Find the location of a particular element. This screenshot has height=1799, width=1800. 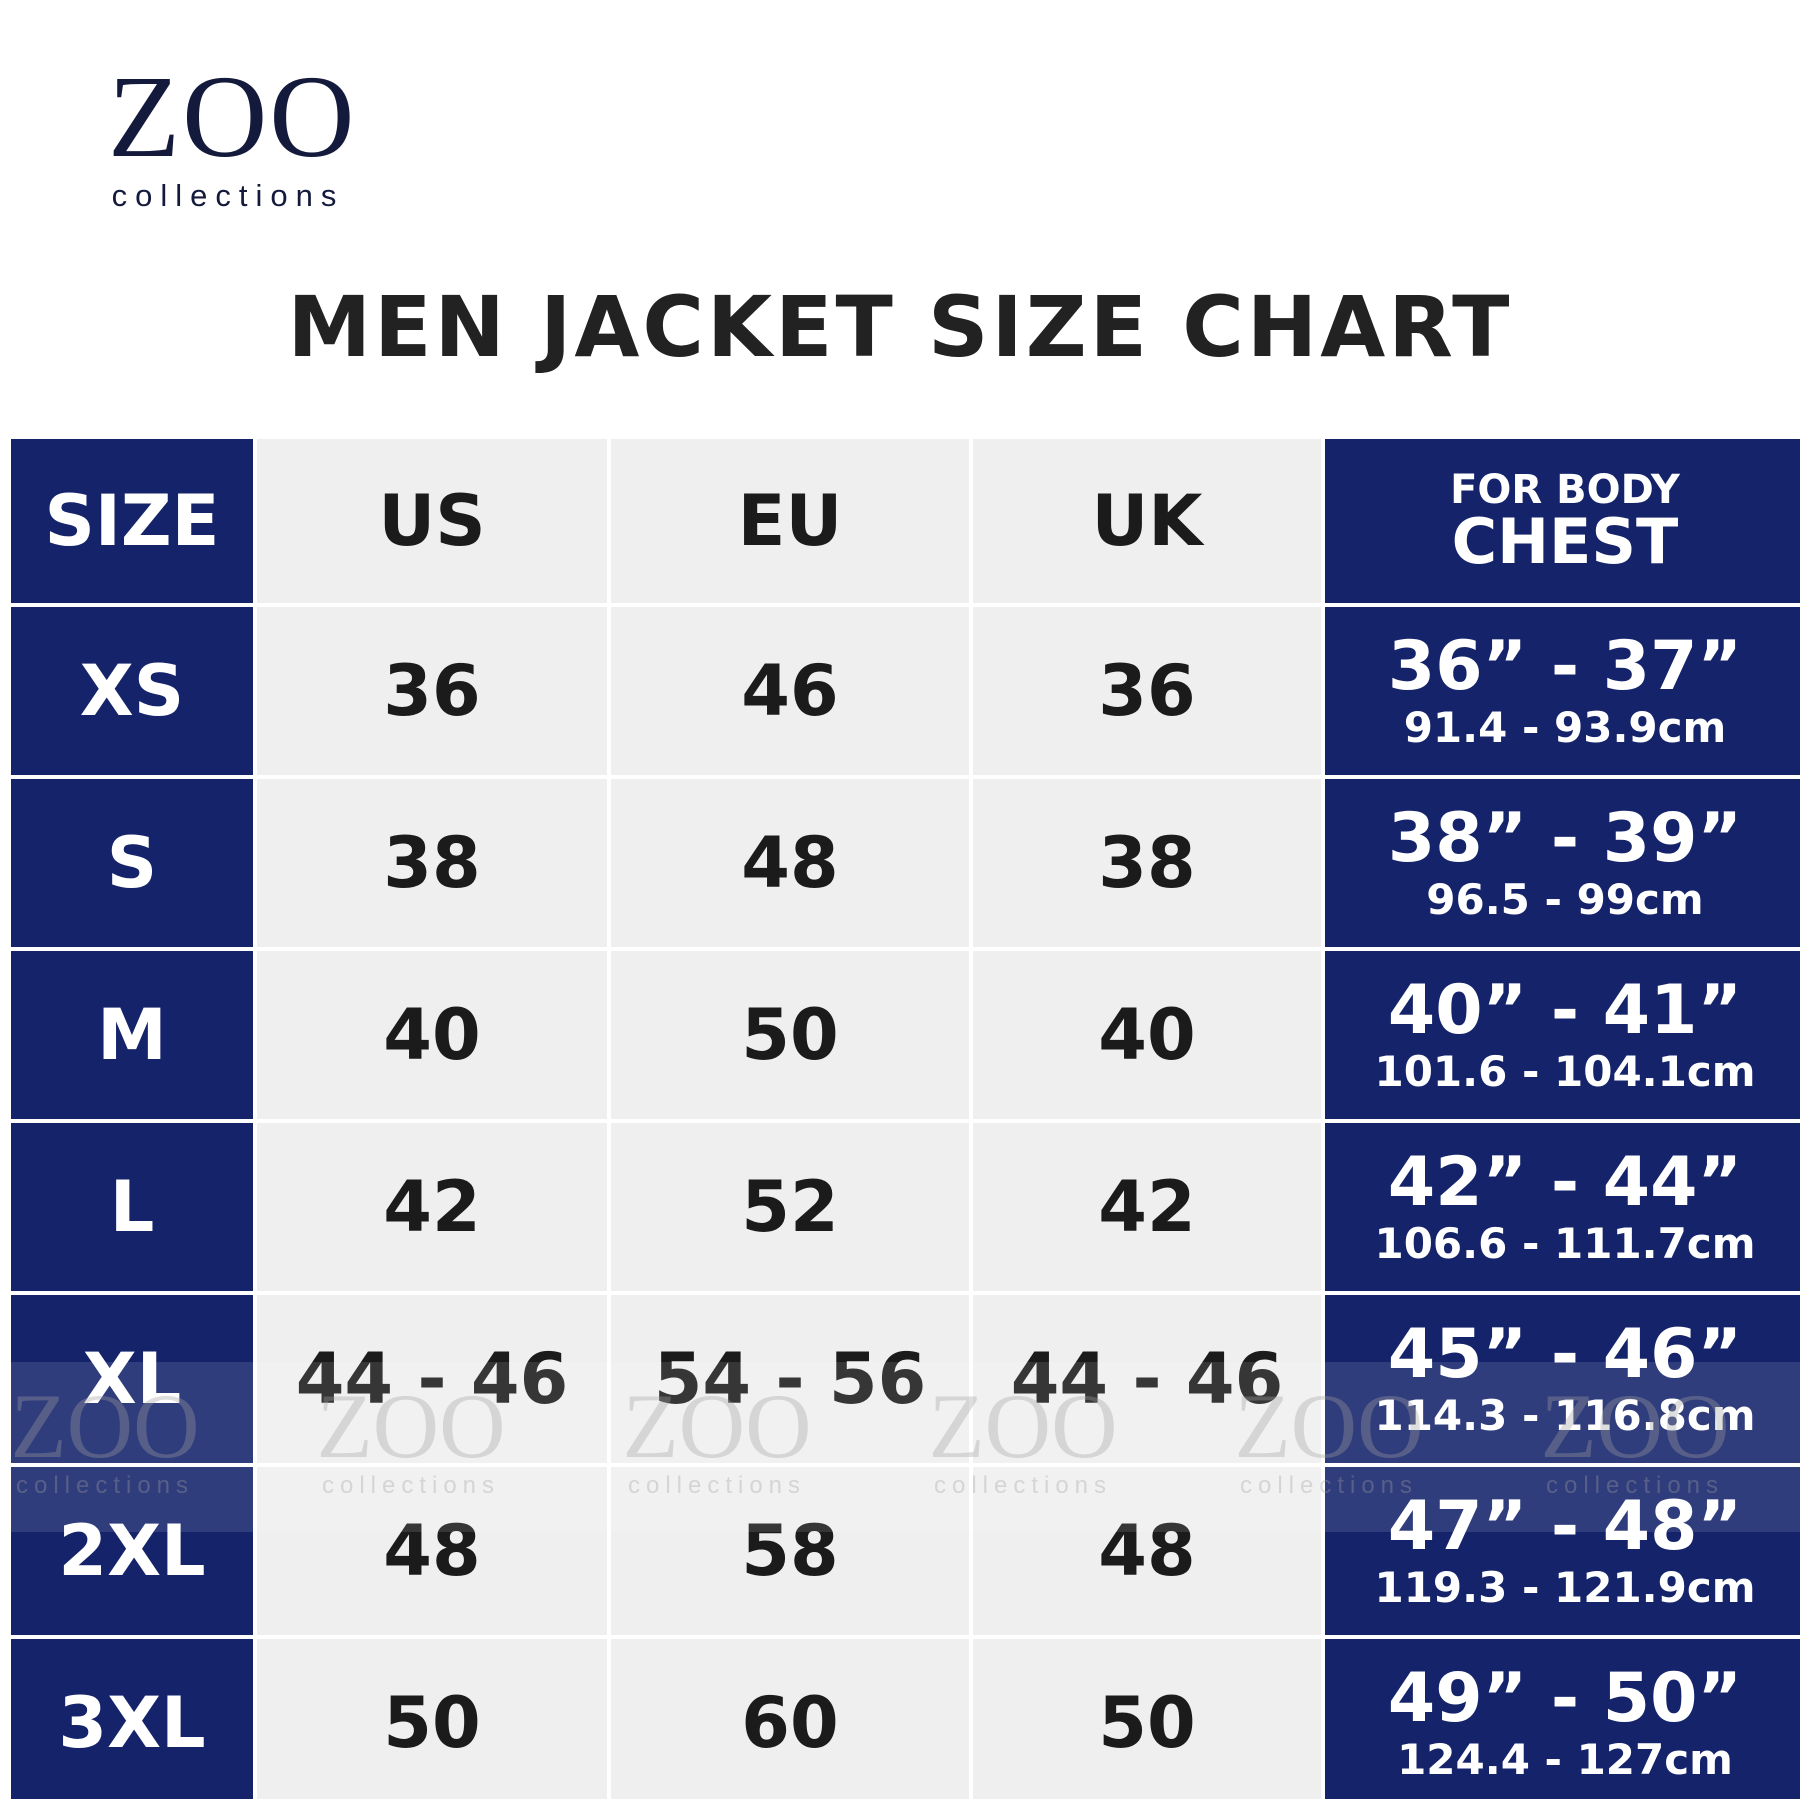

size-cell: M is located at coordinates (132, 1035).